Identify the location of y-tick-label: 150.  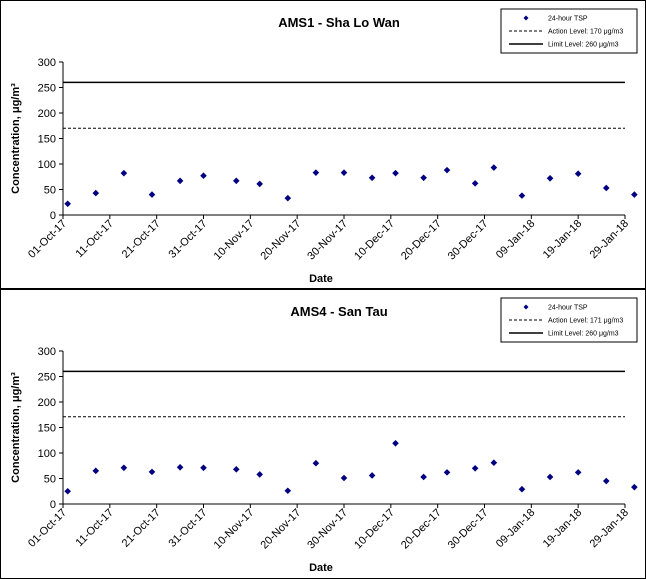
(47, 140).